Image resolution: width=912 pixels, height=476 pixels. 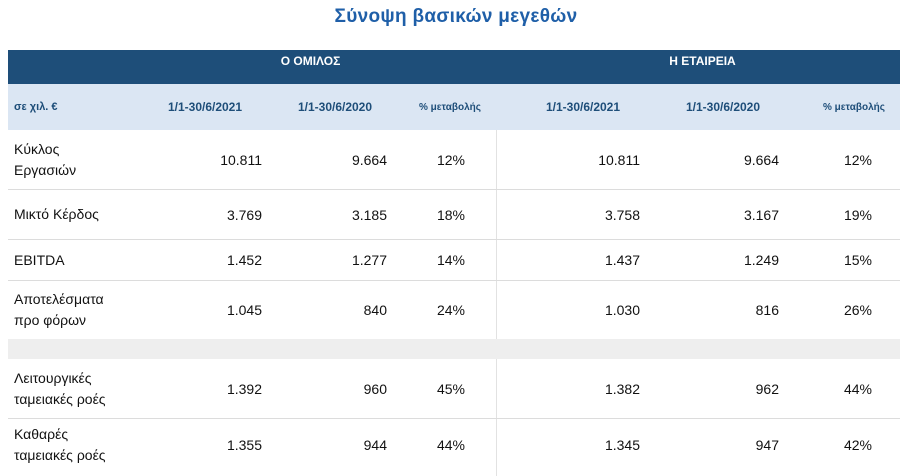 What do you see at coordinates (454, 349) in the screenshot?
I see `section-gap` at bounding box center [454, 349].